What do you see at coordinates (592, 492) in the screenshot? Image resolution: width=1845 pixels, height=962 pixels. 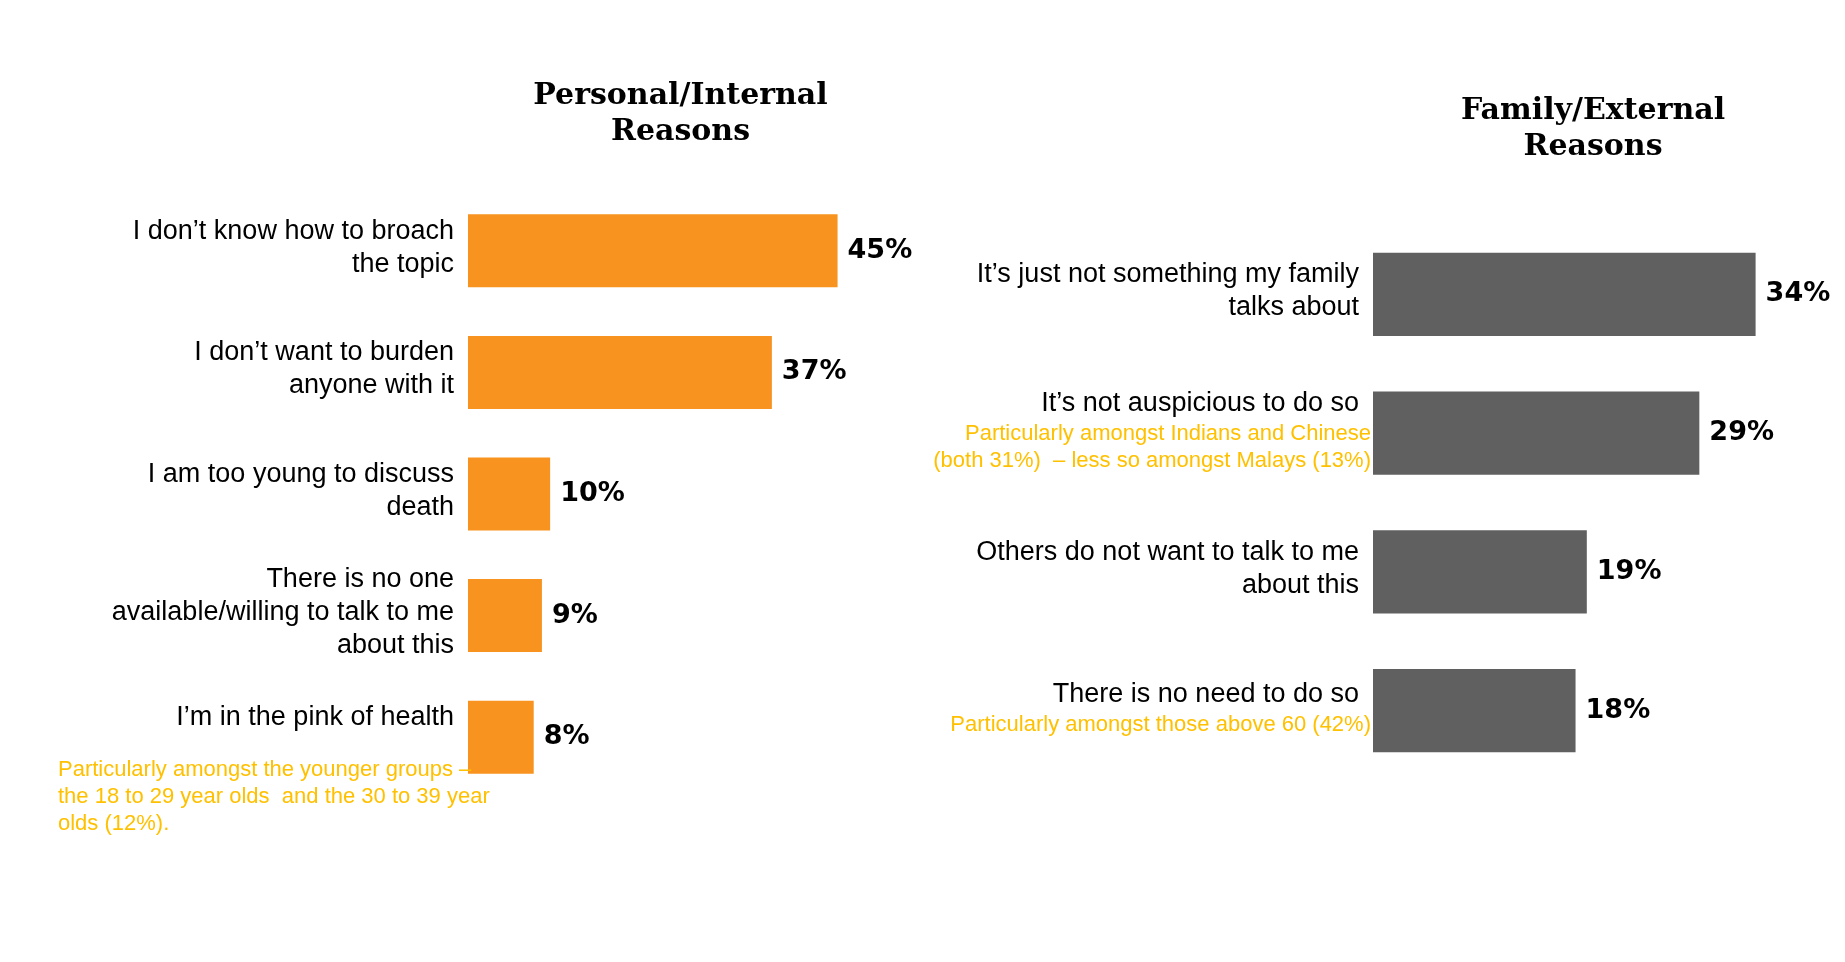 I see `data-label: 10%` at bounding box center [592, 492].